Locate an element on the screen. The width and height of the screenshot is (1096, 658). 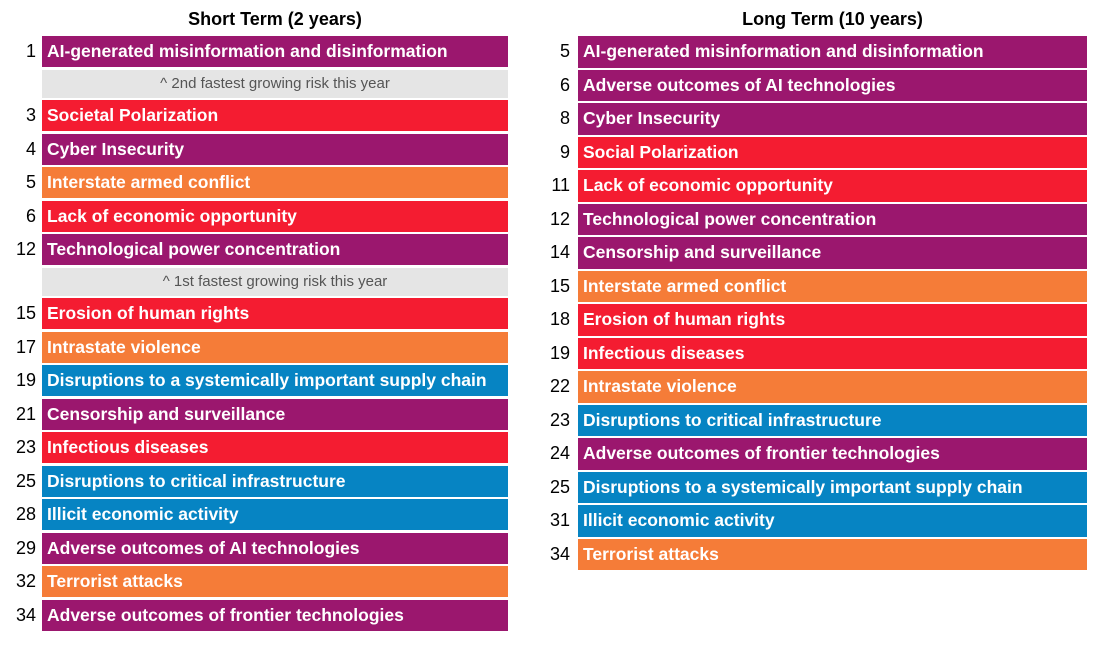
risk-row: 5 Interstate armed conflict is located at coordinates (254, 182).